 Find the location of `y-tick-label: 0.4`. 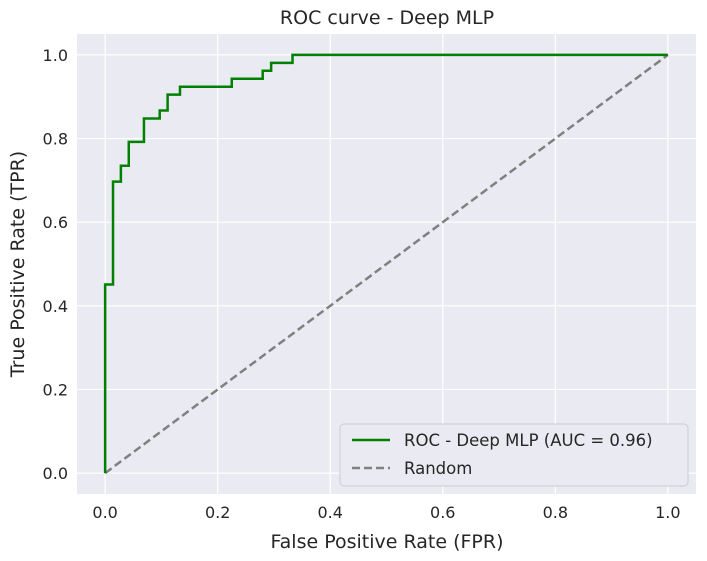

y-tick-label: 0.4 is located at coordinates (55, 306).